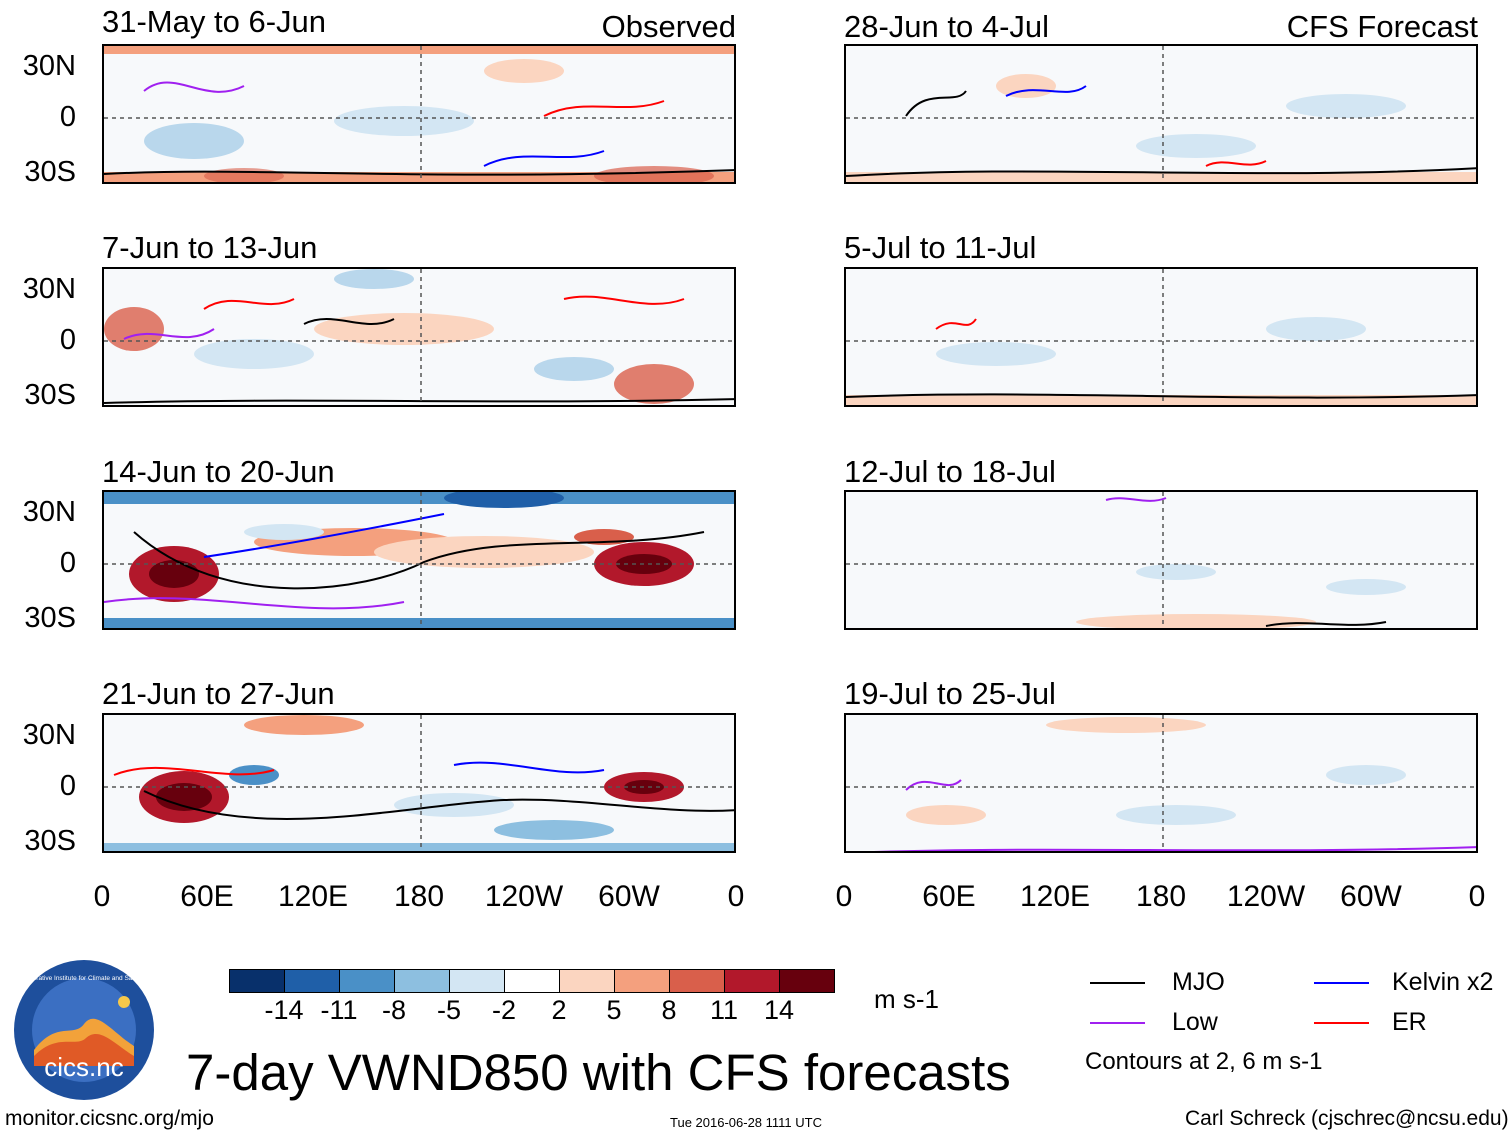 The image size is (1510, 1137). I want to click on forecast-panel-3-title: 12-Jul to 18-Jul, so click(950, 471).